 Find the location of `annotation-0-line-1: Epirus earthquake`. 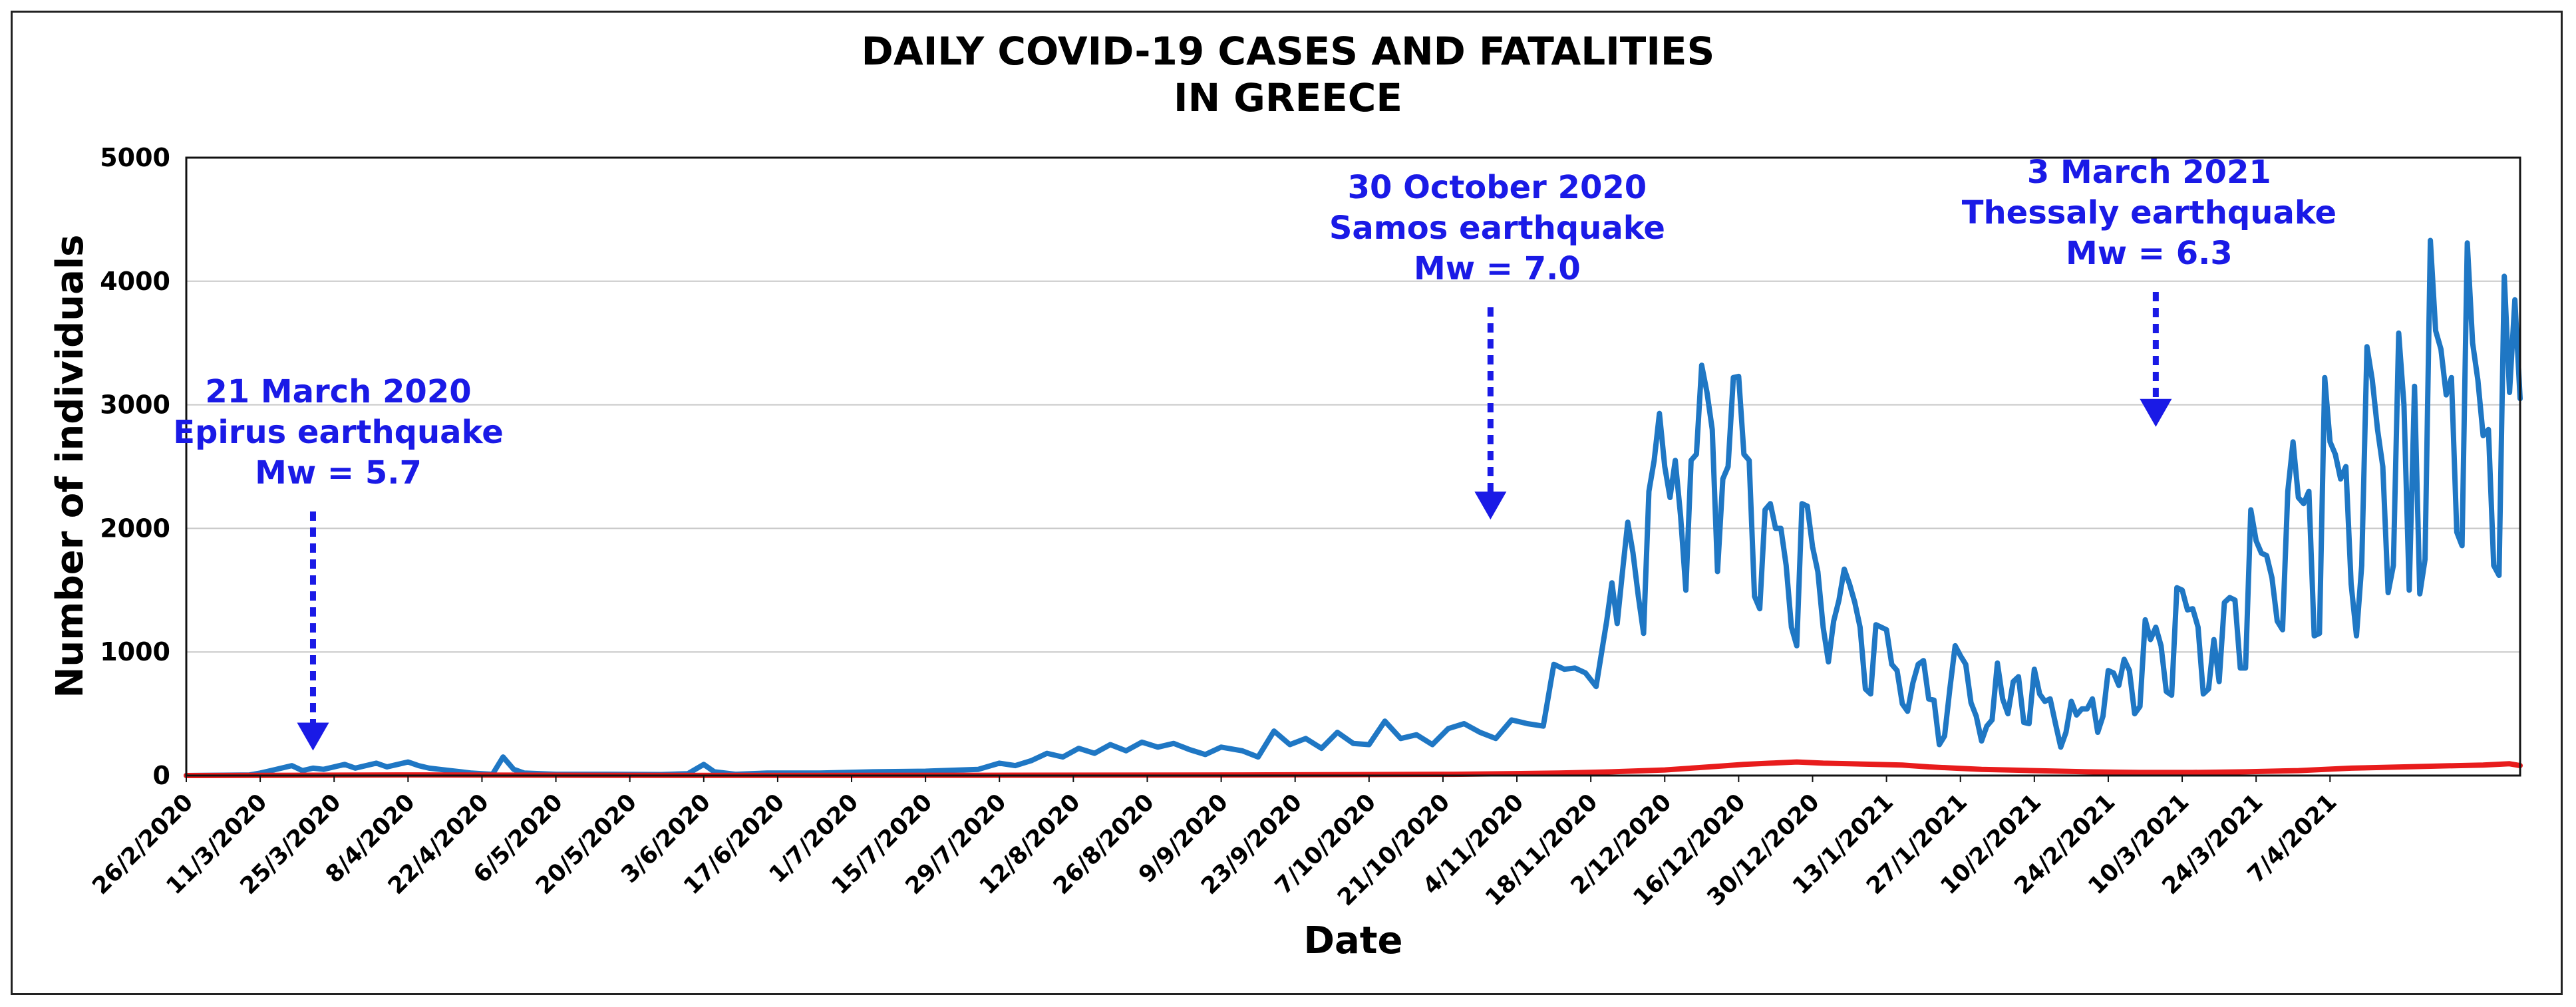

annotation-0-line-1: Epirus earthquake is located at coordinates (338, 433).